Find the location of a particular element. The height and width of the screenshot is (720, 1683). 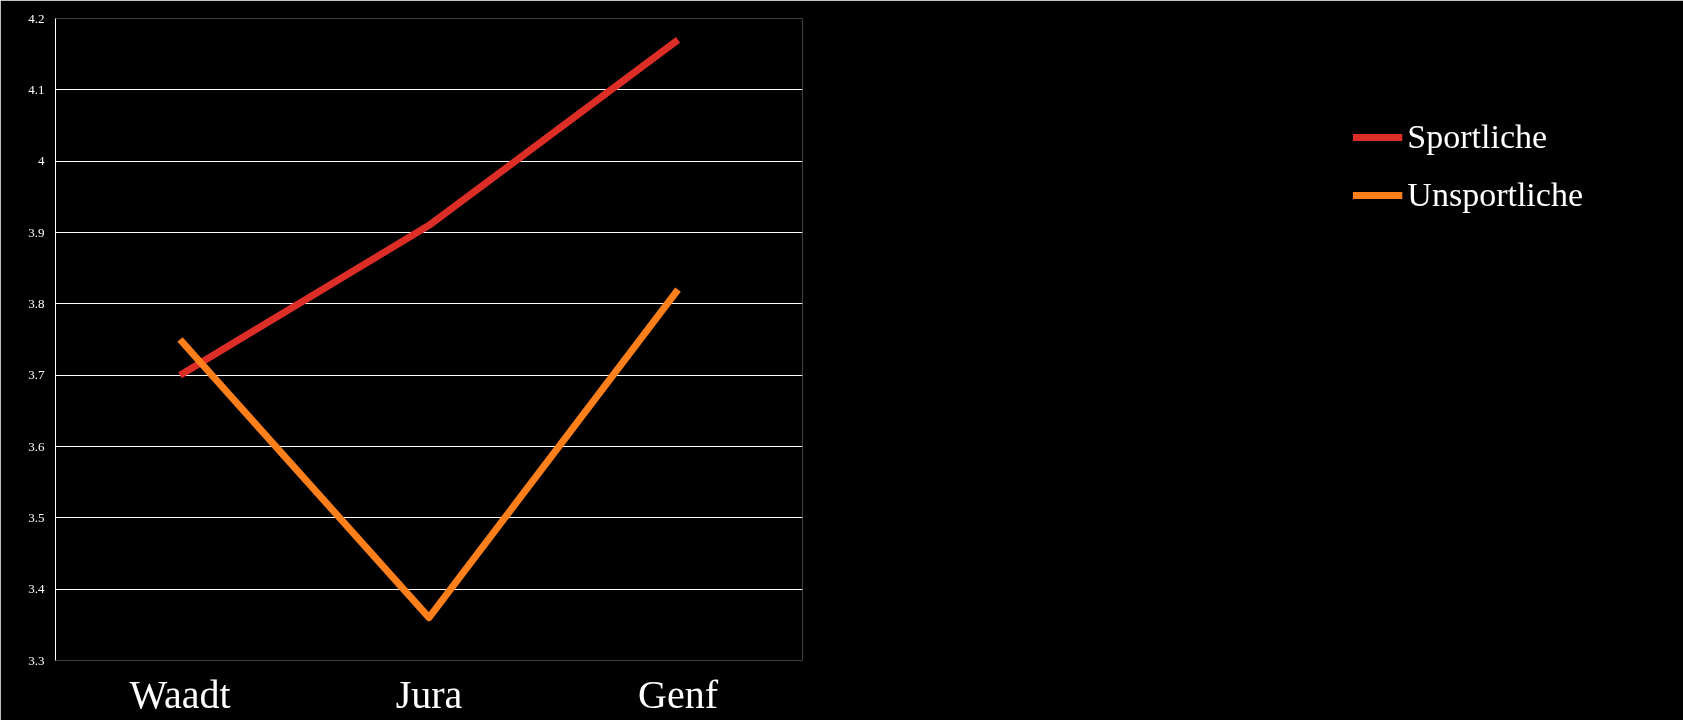

y-tick-label: 3.5 is located at coordinates (36, 517).